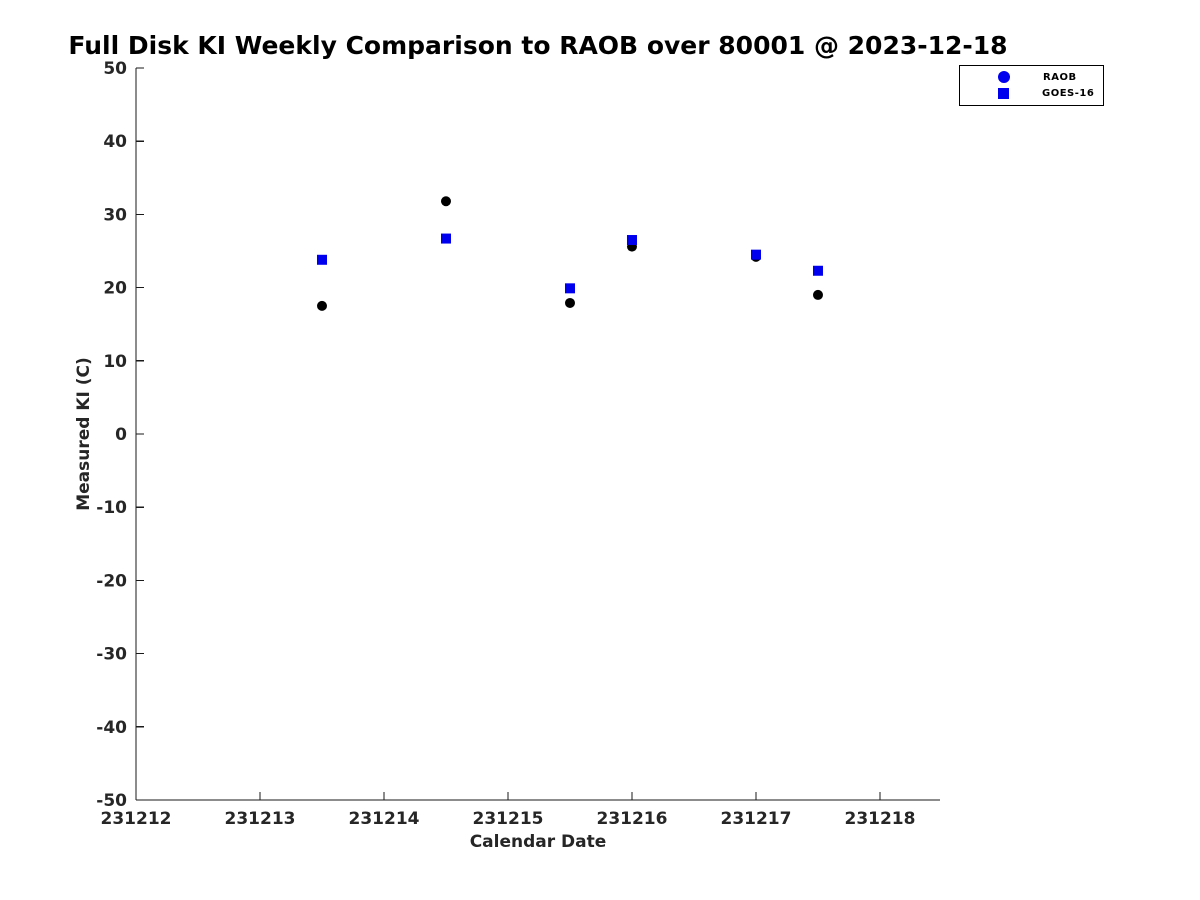 This screenshot has height=900, width=1200. What do you see at coordinates (111, 508) in the screenshot?
I see `y-tick-label: -10` at bounding box center [111, 508].